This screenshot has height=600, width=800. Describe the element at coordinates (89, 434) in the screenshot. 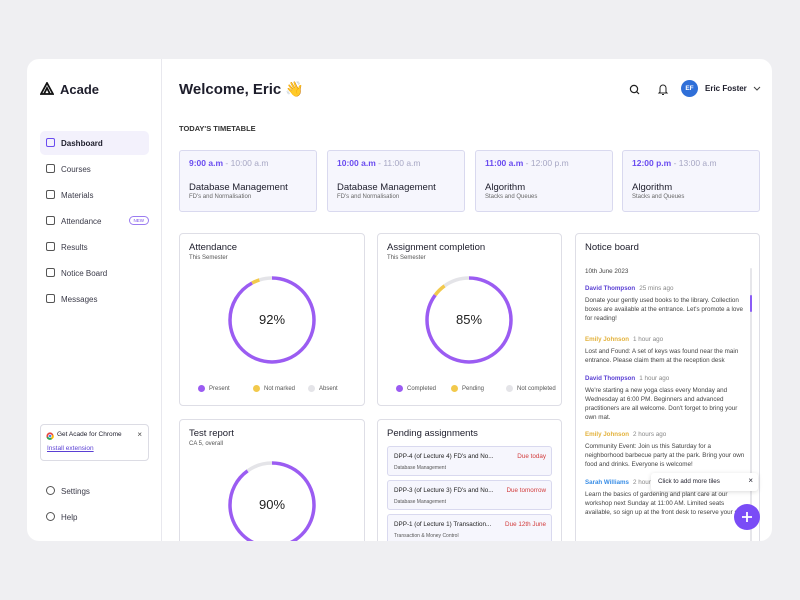

I see `promo-title: Get Acade for Chrome` at that location.